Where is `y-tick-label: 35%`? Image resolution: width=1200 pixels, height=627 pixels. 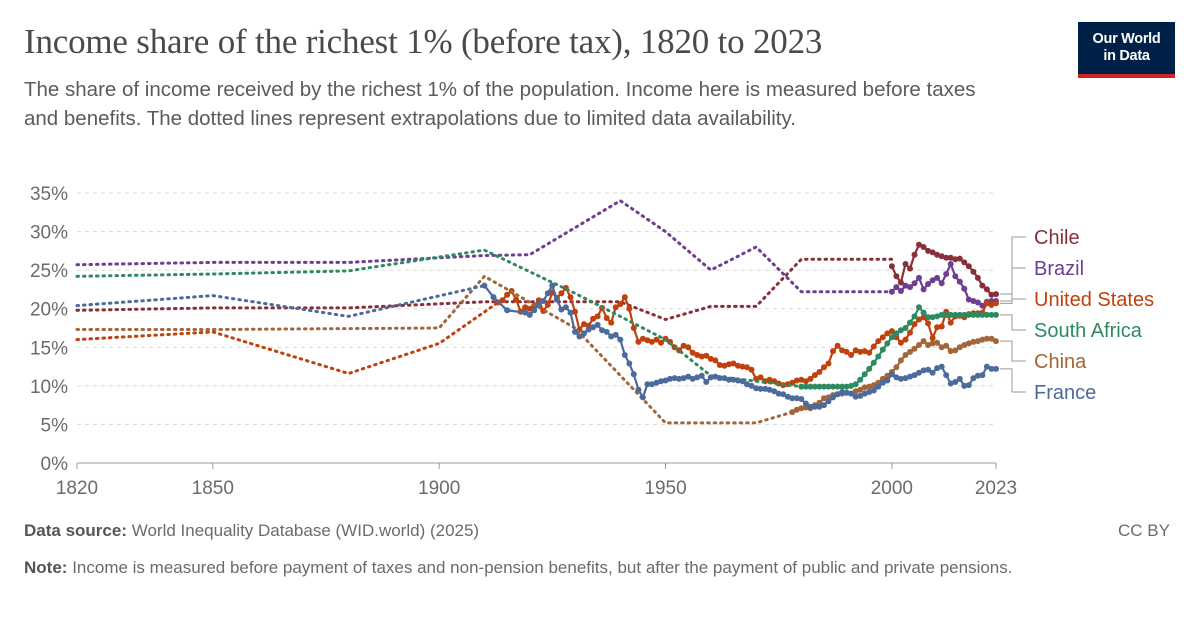
y-tick-label: 35% is located at coordinates (49, 194).